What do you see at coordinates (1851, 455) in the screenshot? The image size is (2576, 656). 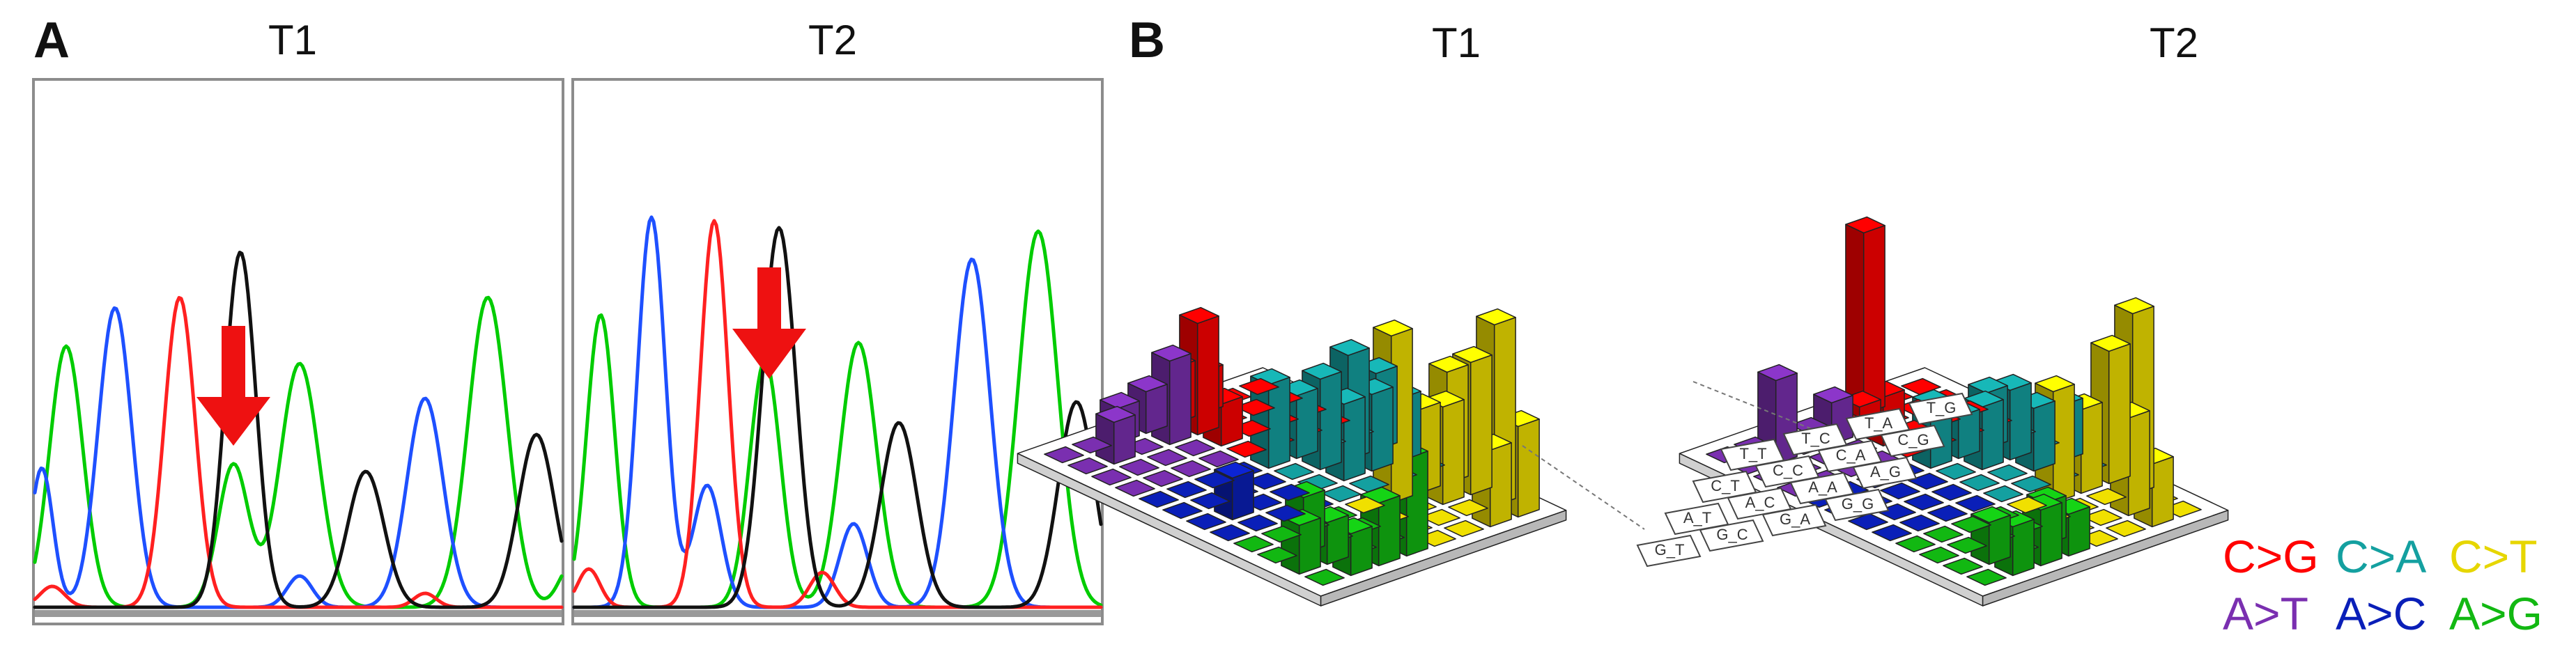 I see `key-cell-label: C_A` at bounding box center [1851, 455].